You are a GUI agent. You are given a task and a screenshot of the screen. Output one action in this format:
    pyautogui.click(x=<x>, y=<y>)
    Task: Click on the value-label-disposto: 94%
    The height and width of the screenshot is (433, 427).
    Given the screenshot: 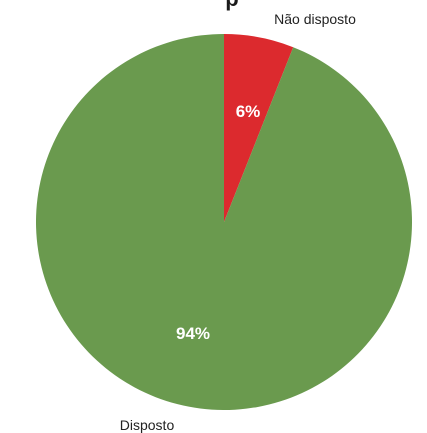 What is the action you would take?
    pyautogui.click(x=193, y=333)
    